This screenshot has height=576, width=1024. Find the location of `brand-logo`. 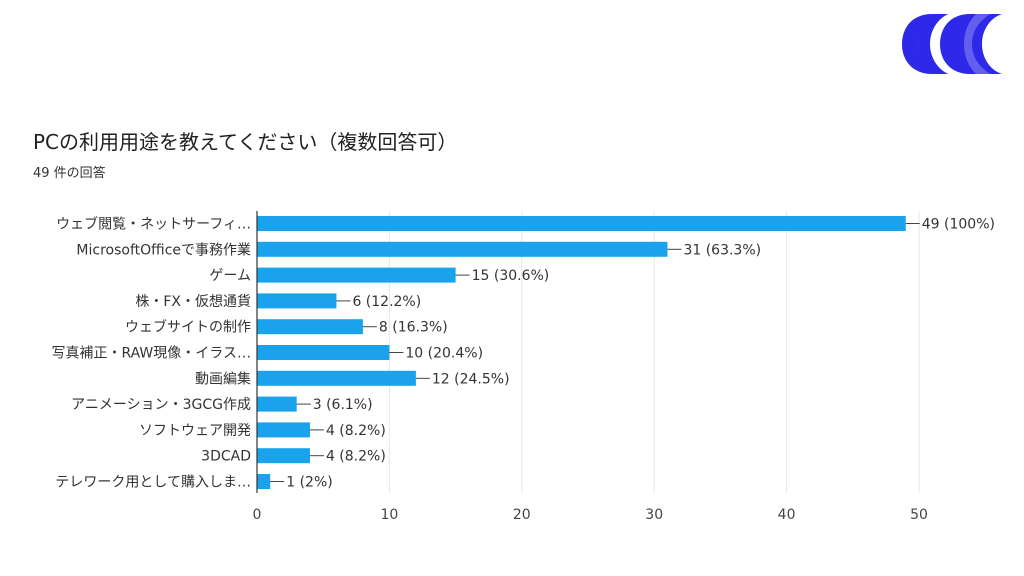

brand-logo is located at coordinates (952, 44).